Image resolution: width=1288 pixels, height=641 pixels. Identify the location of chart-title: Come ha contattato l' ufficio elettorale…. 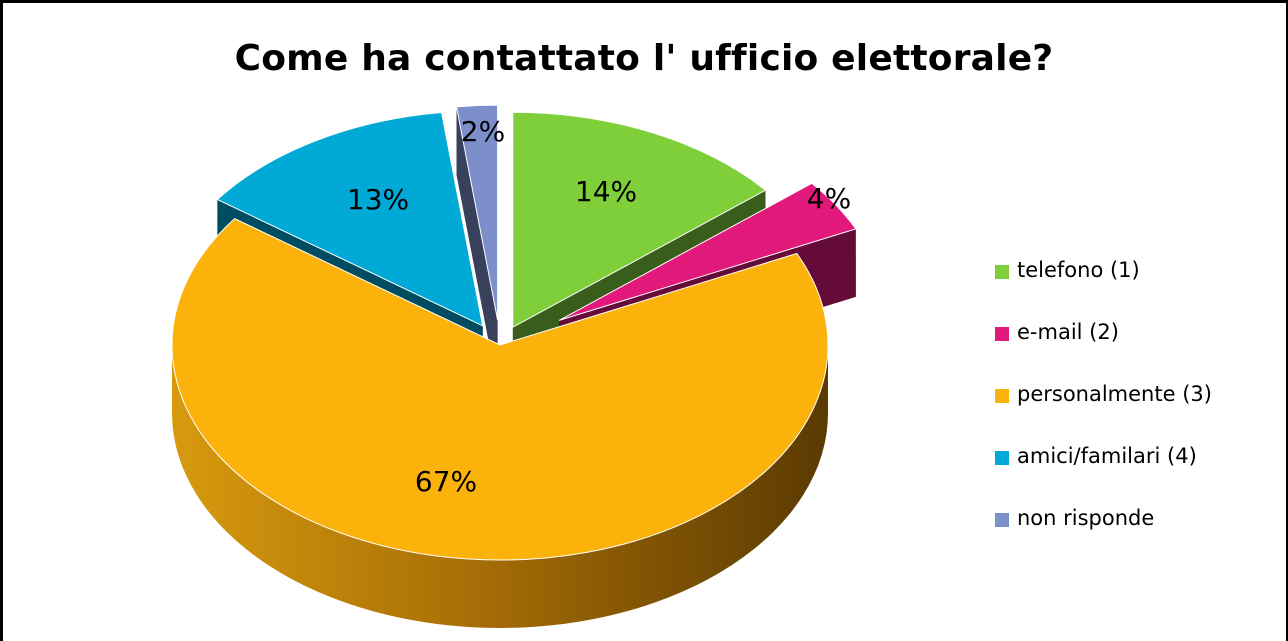
(644, 58).